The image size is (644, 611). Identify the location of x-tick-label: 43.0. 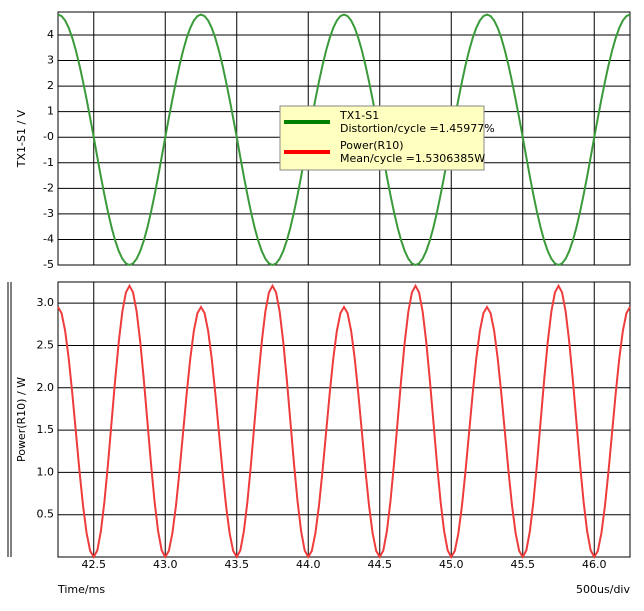
(165, 564).